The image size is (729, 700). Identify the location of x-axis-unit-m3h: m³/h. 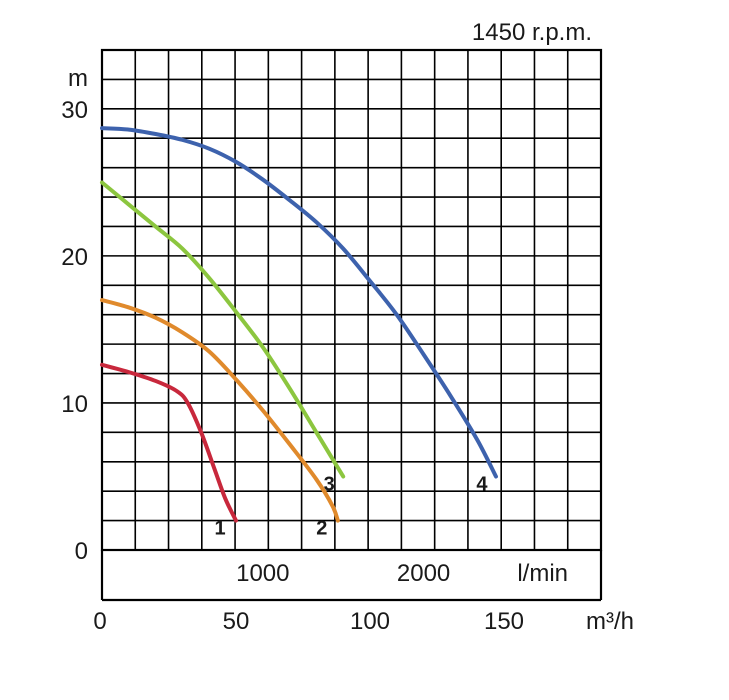
(610, 621).